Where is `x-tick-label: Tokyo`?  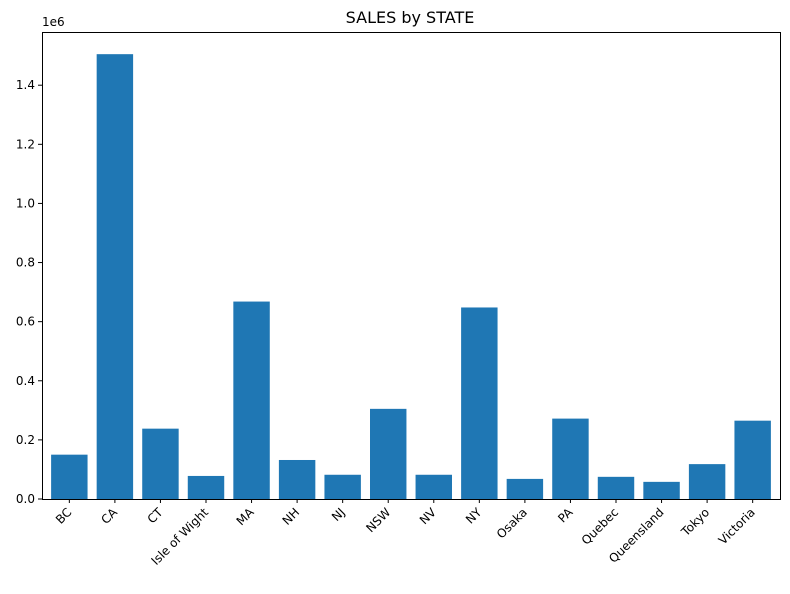
x-tick-label: Tokyo is located at coordinates (695, 522).